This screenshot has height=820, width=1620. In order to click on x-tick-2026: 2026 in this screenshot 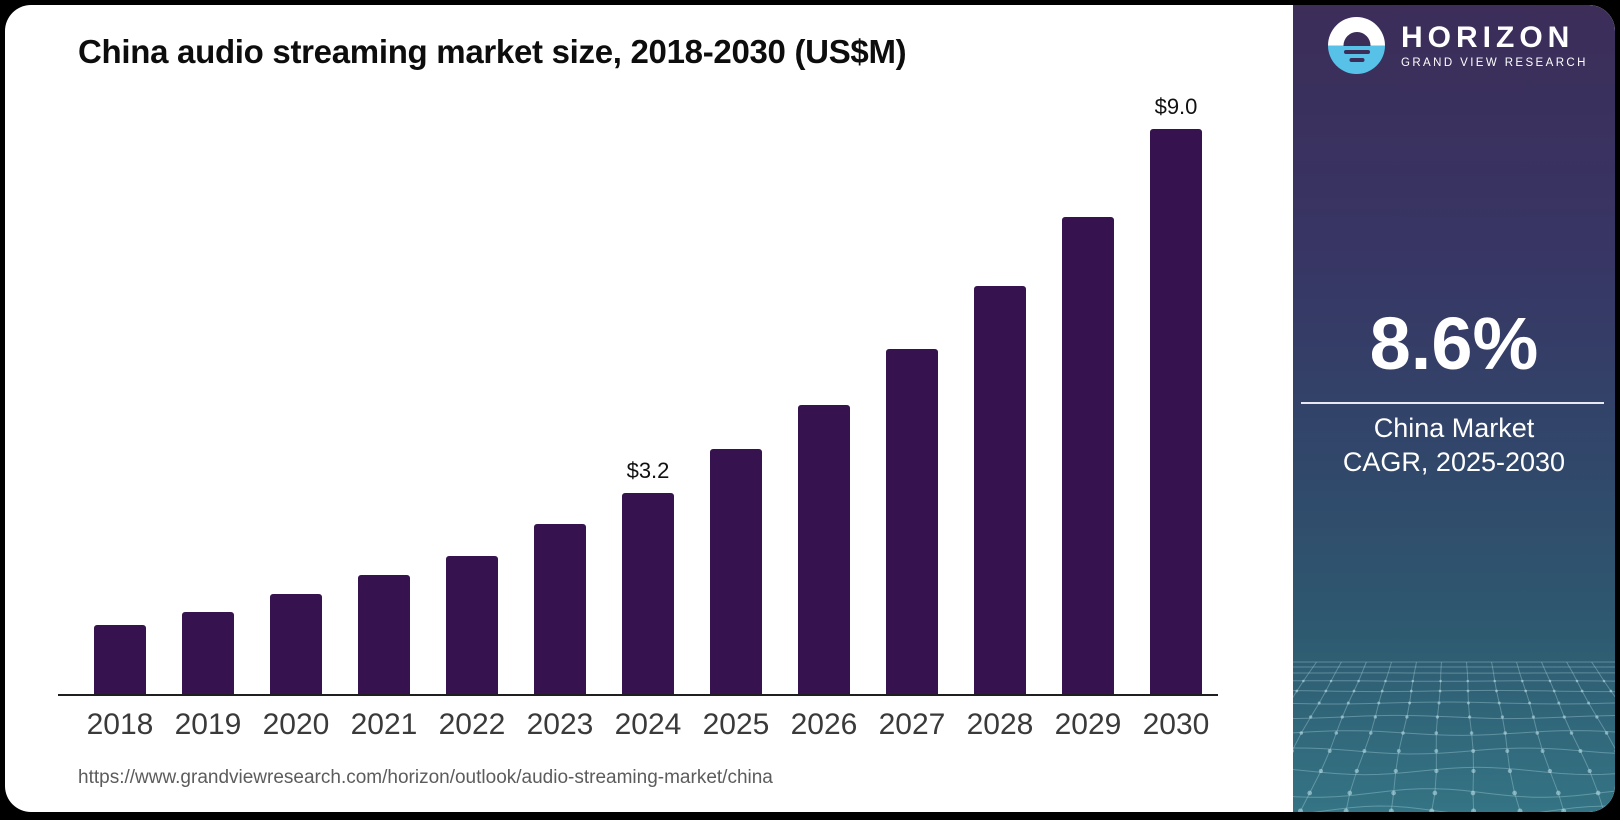, I will do `click(824, 724)`.